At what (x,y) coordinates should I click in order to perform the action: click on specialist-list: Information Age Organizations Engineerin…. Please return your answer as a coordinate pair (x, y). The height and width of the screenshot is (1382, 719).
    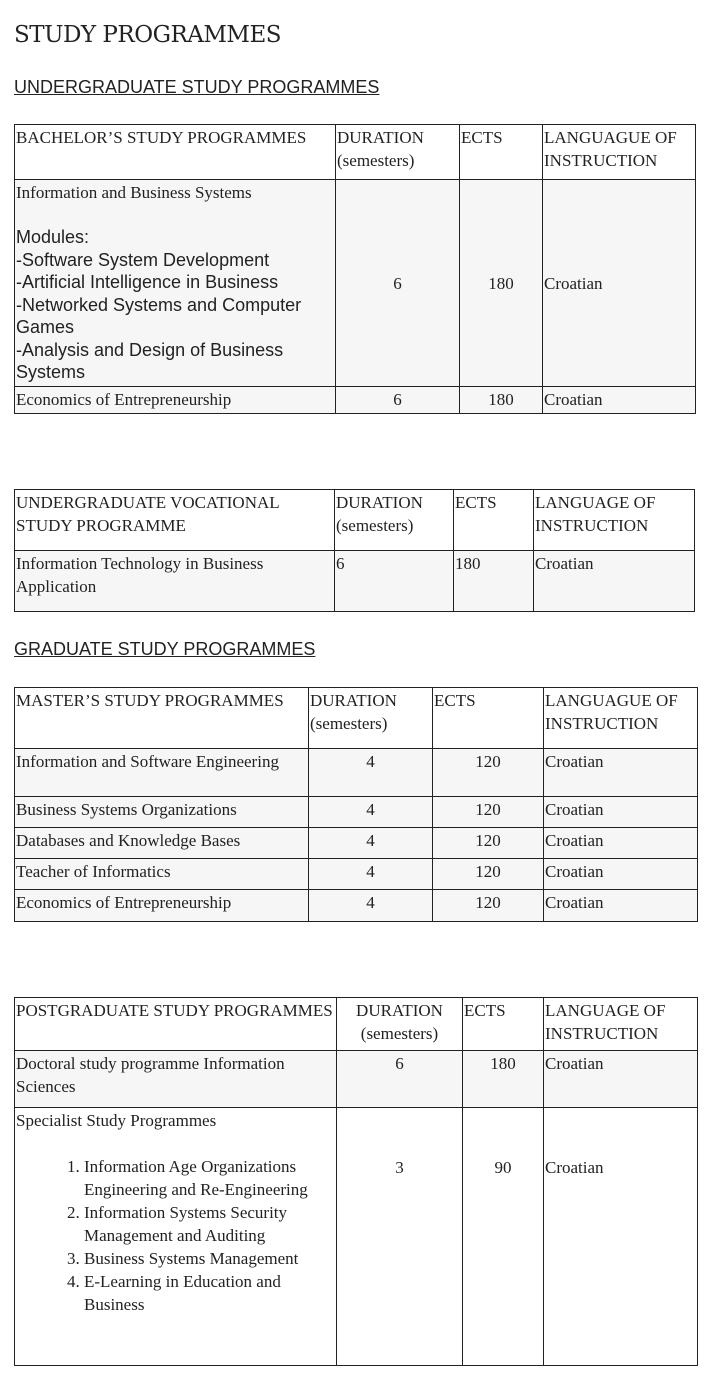
    Looking at the image, I should click on (175, 1235).